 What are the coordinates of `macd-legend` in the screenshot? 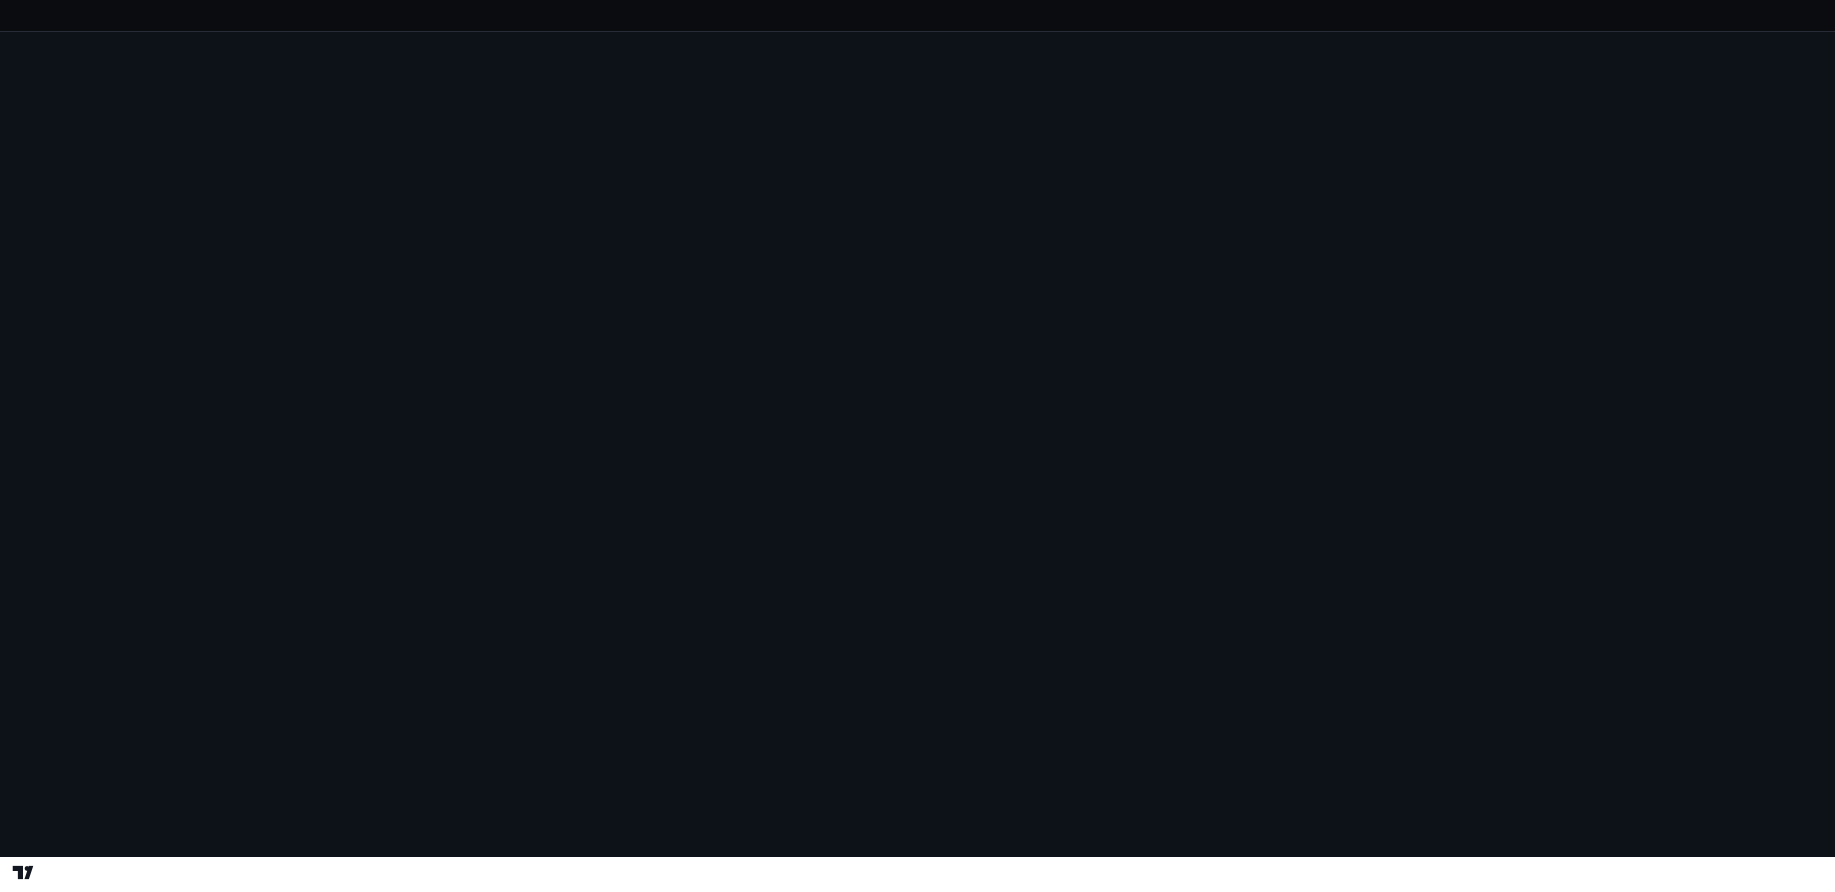 It's located at (23, 606).